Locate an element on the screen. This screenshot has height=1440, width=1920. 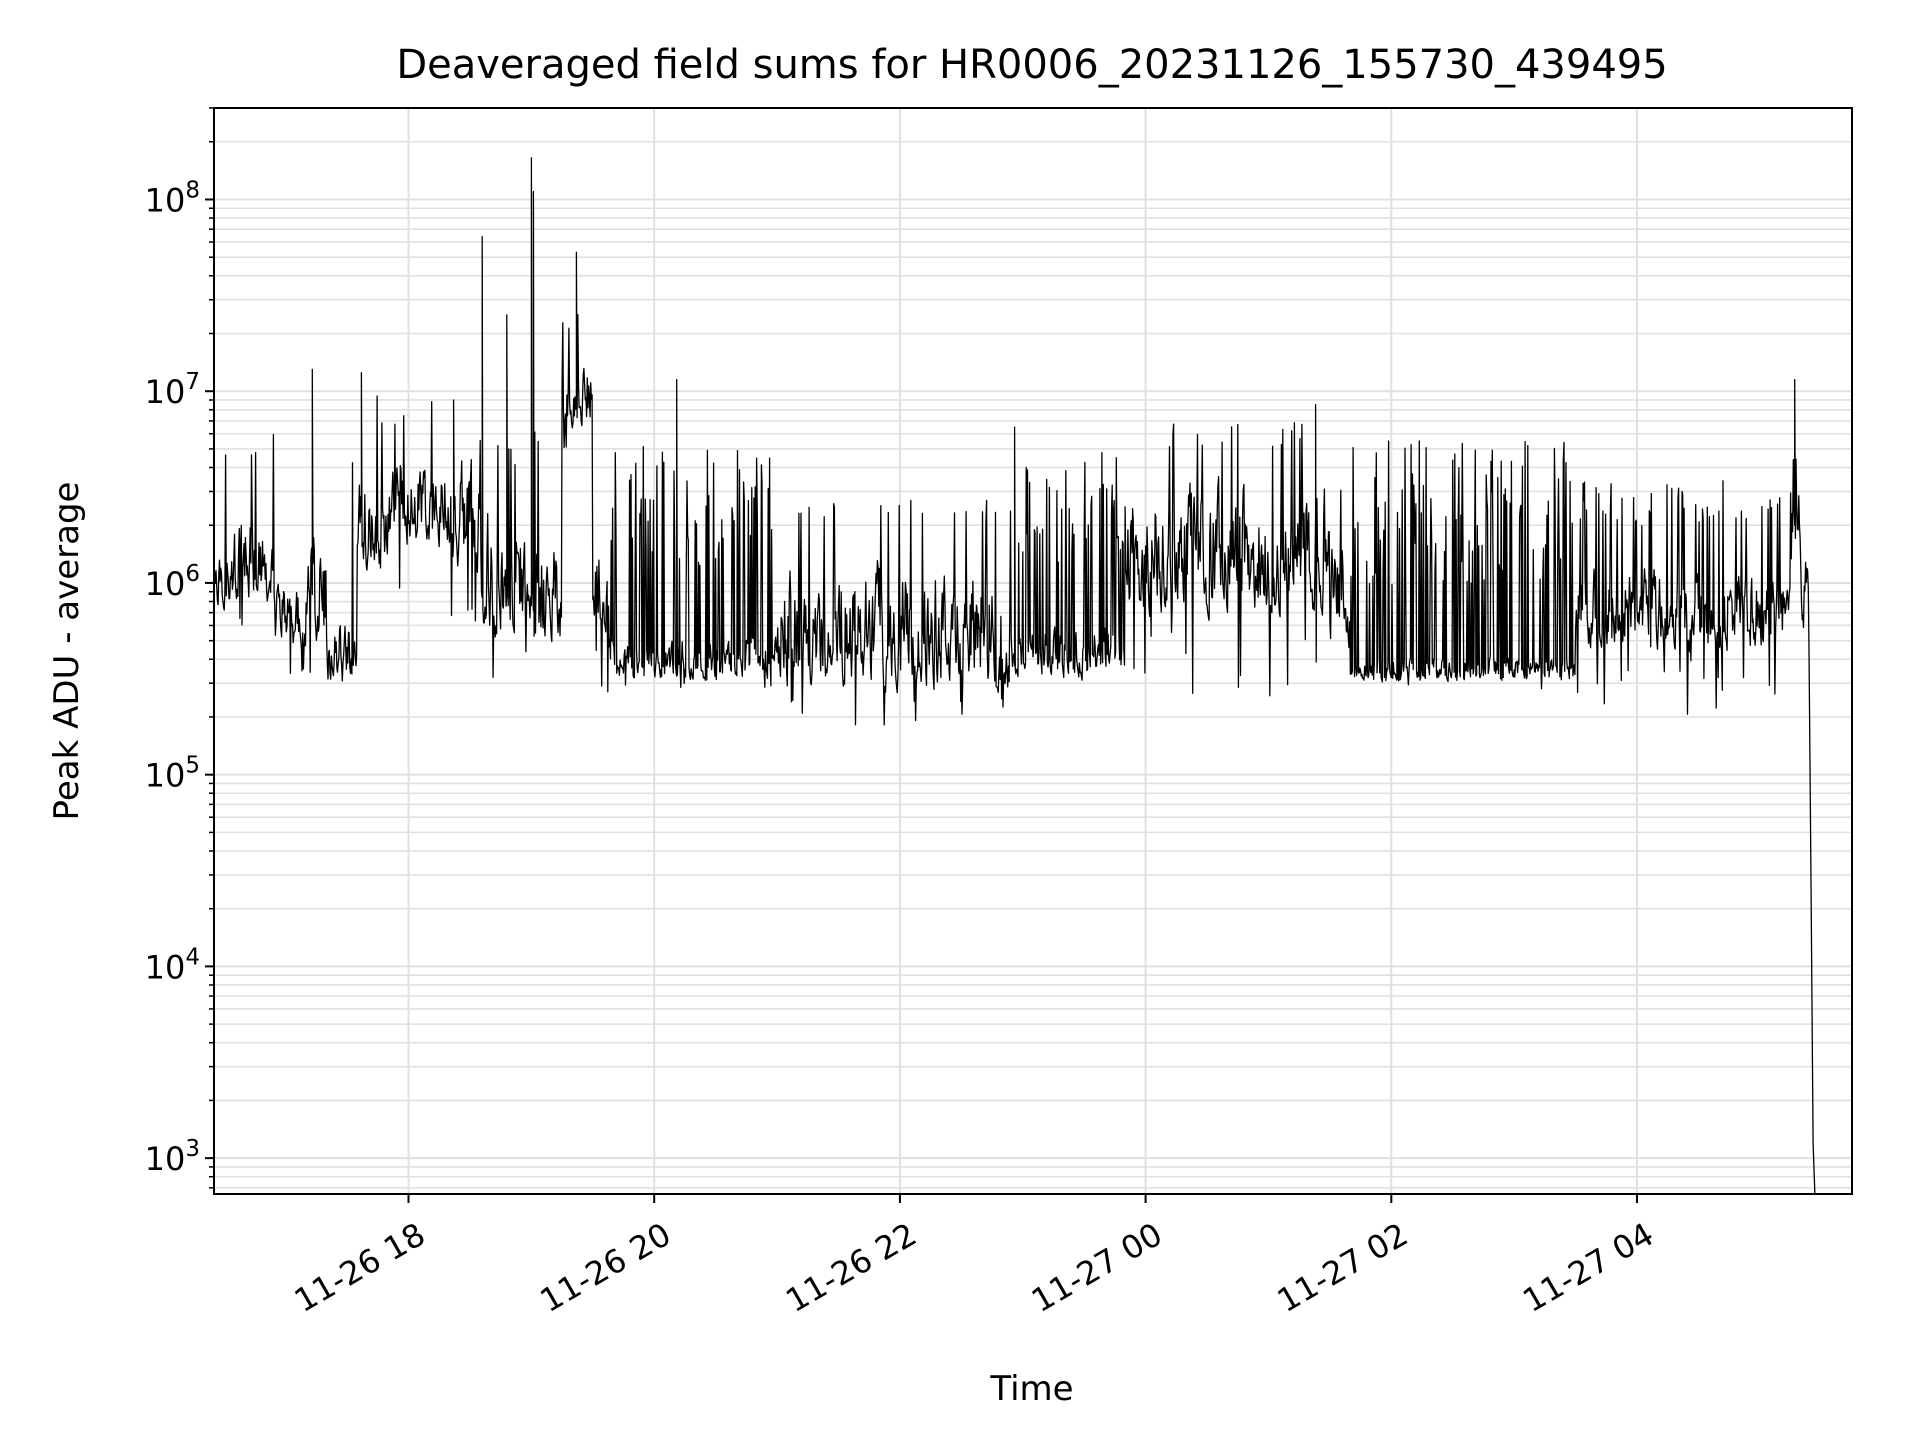
y-axis-title: Peak ADU - average is located at coordinates (67, 651).